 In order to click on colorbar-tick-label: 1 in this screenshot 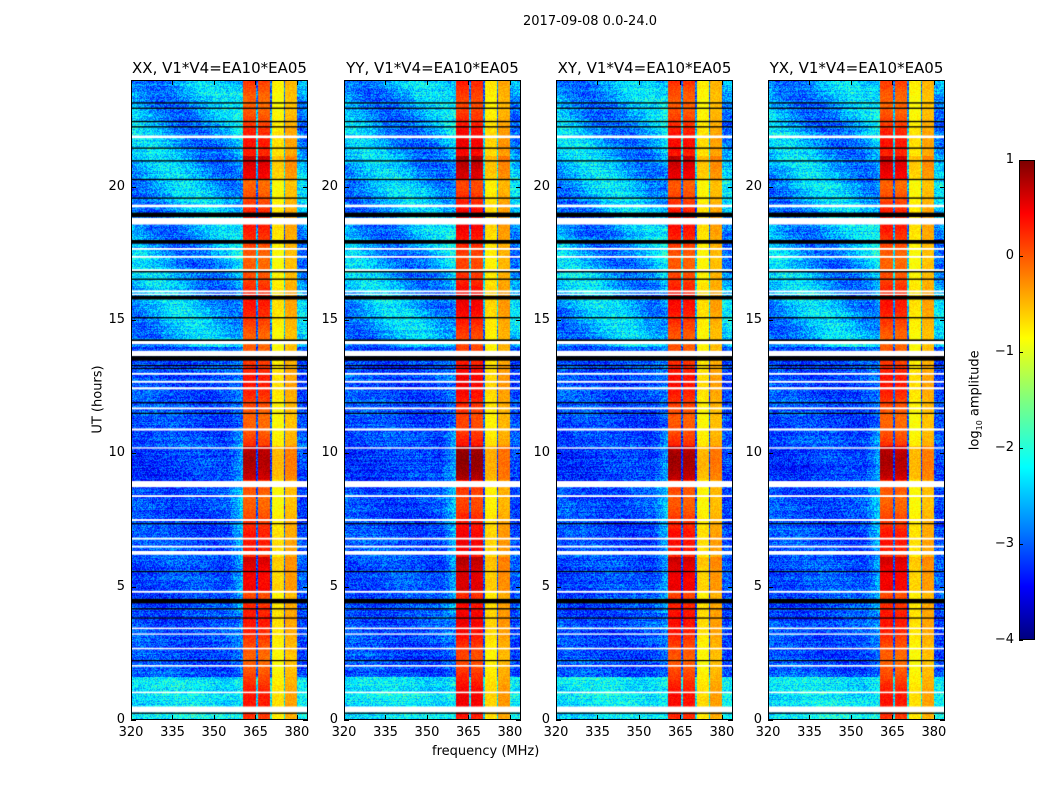, I will do `click(1009, 159)`.